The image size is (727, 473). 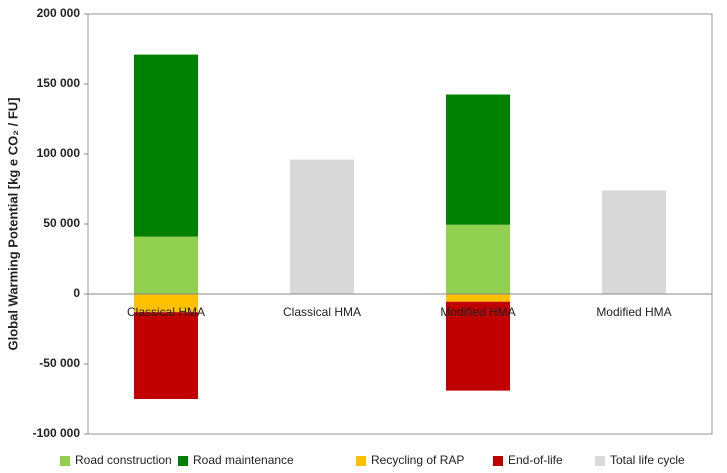 What do you see at coordinates (59, 13) in the screenshot?
I see `y-tick-label: 200 000` at bounding box center [59, 13].